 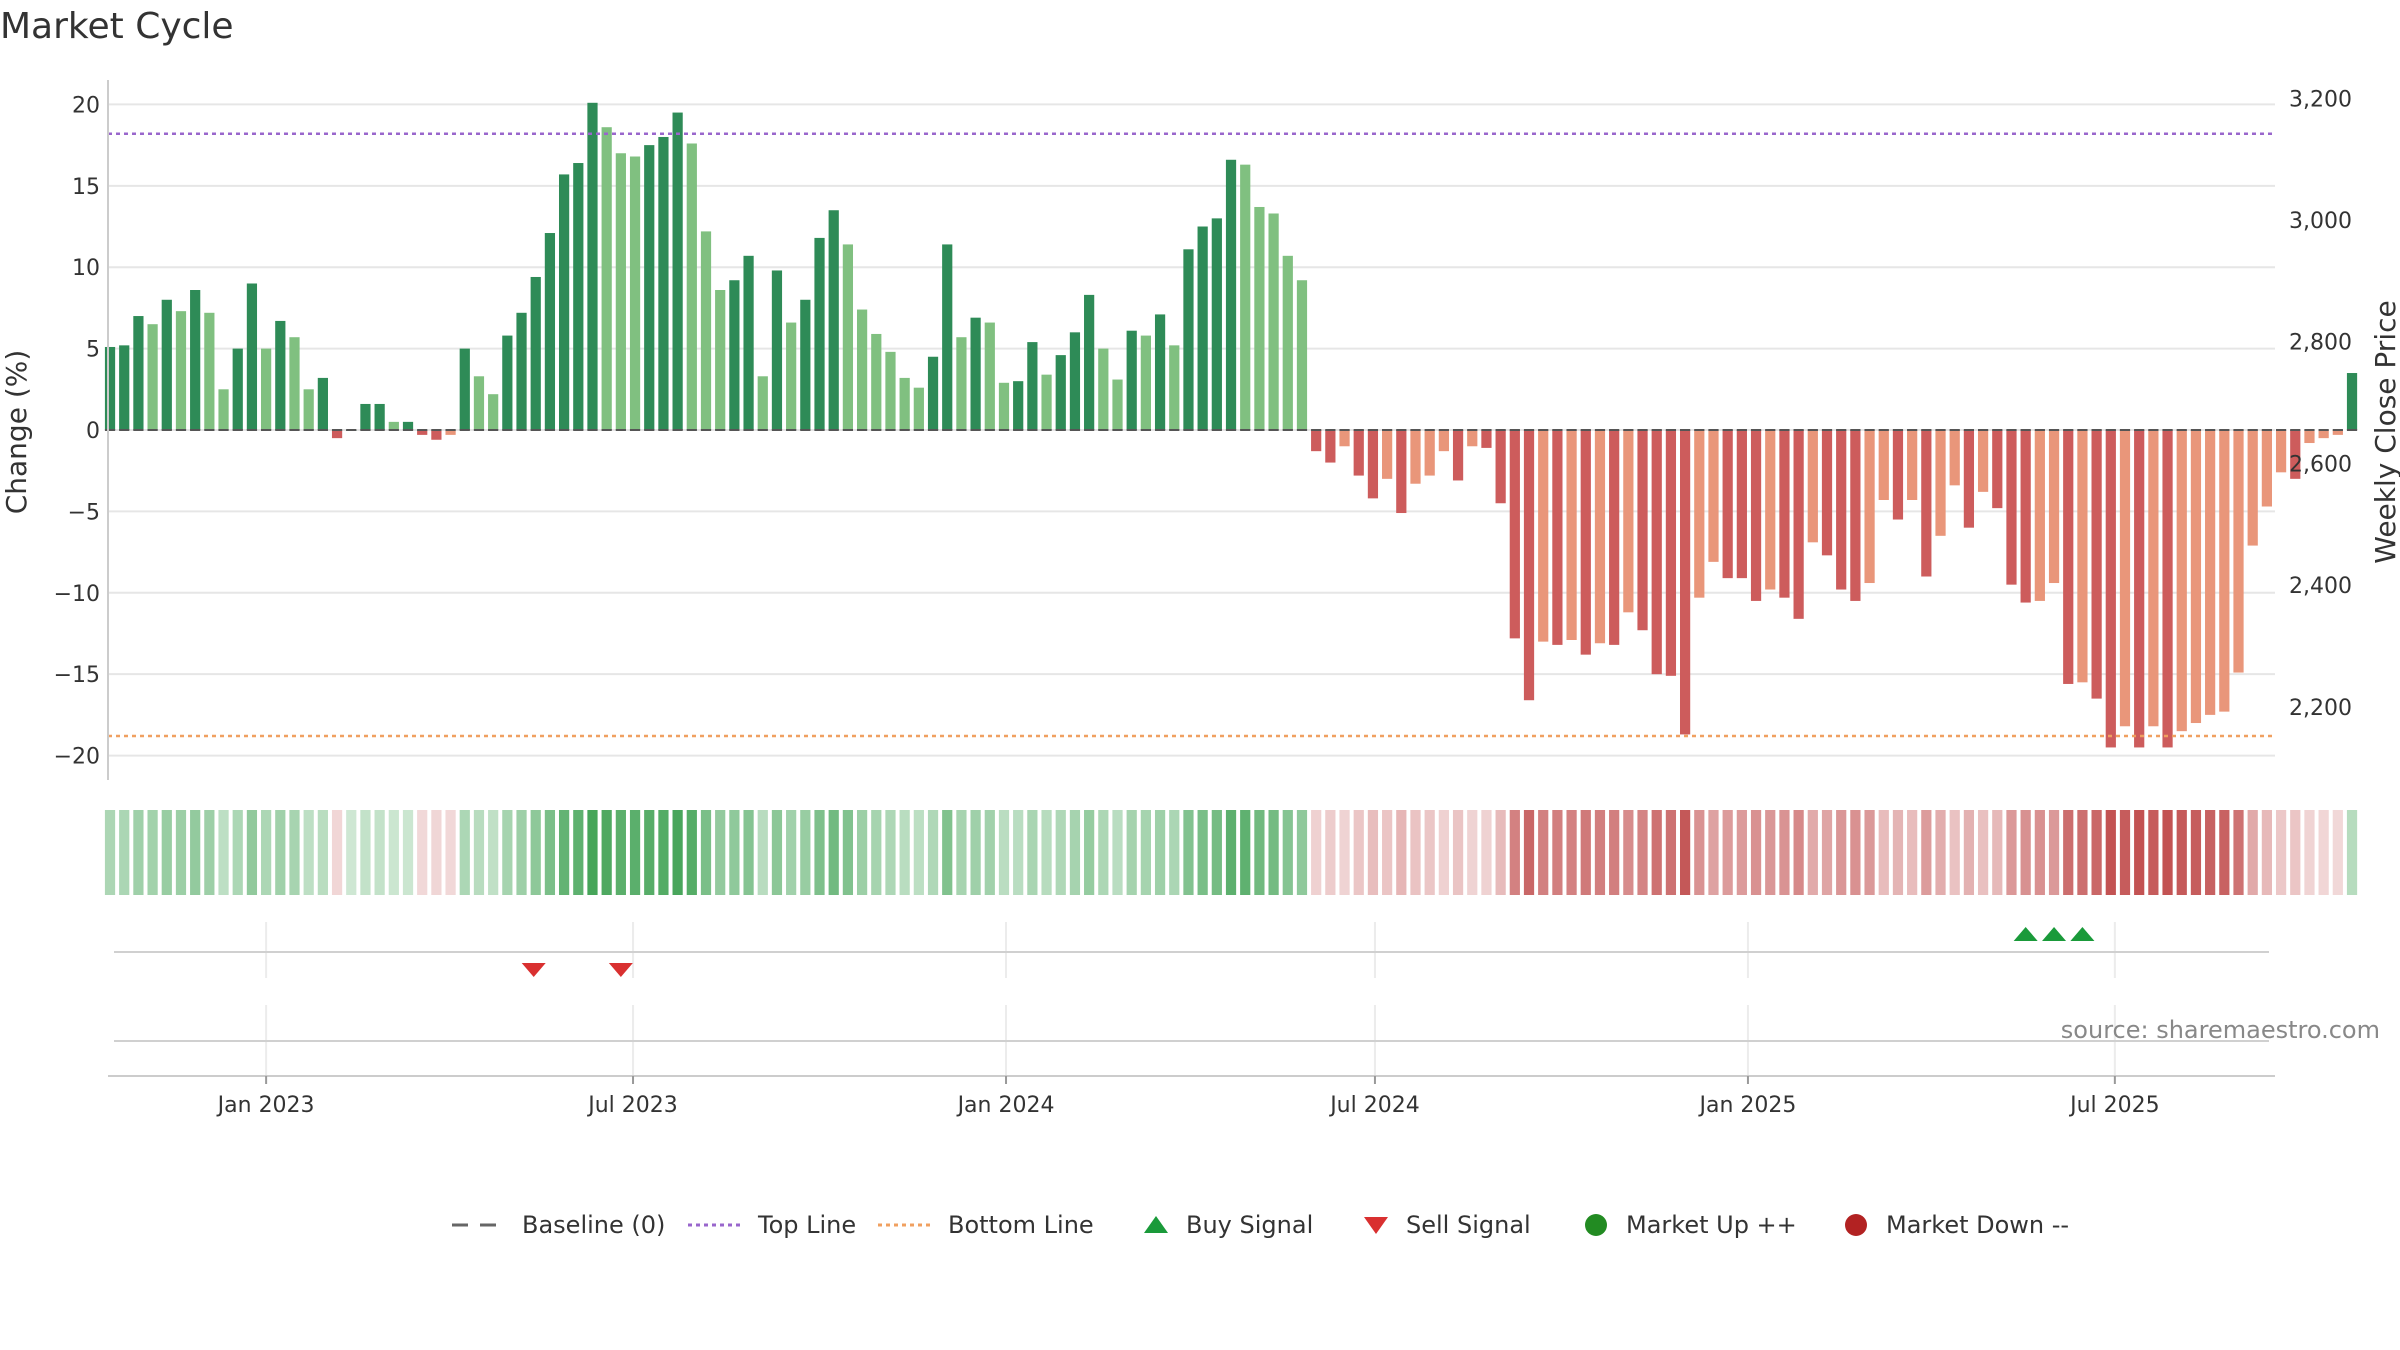 What do you see at coordinates (2320, 586) in the screenshot?
I see `right-tick-label: 2,400` at bounding box center [2320, 586].